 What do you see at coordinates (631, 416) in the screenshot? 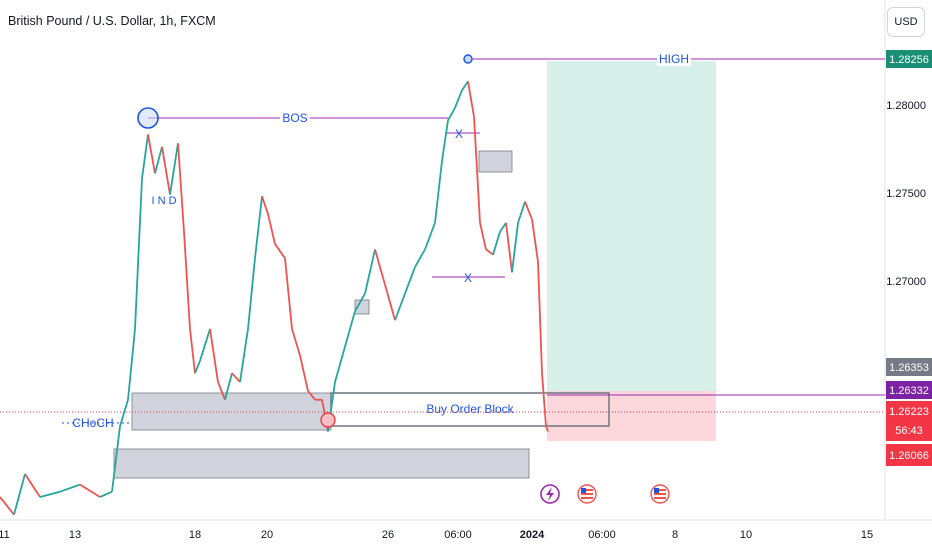
I see `long-stop-area` at bounding box center [631, 416].